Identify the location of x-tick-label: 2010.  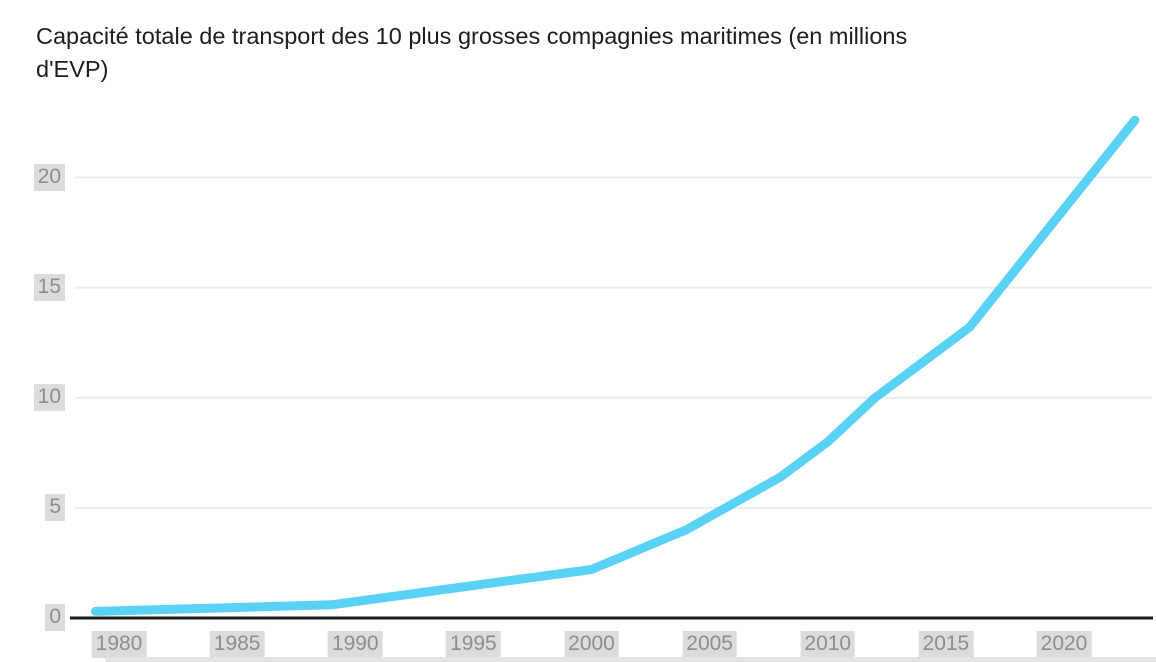
(828, 644).